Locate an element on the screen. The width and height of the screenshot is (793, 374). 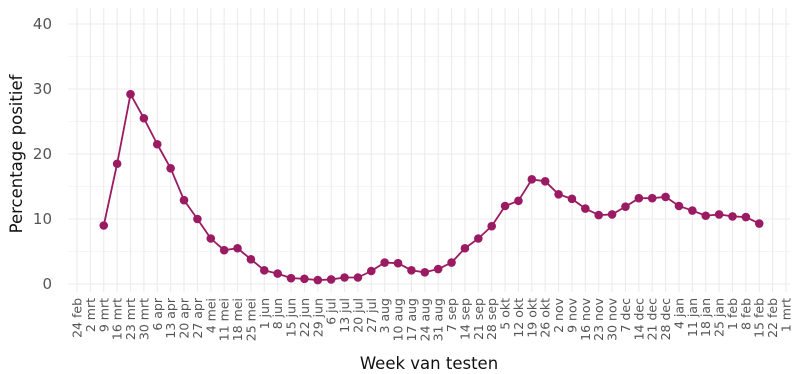
x-tick-label: 11 jan is located at coordinates (692, 317).